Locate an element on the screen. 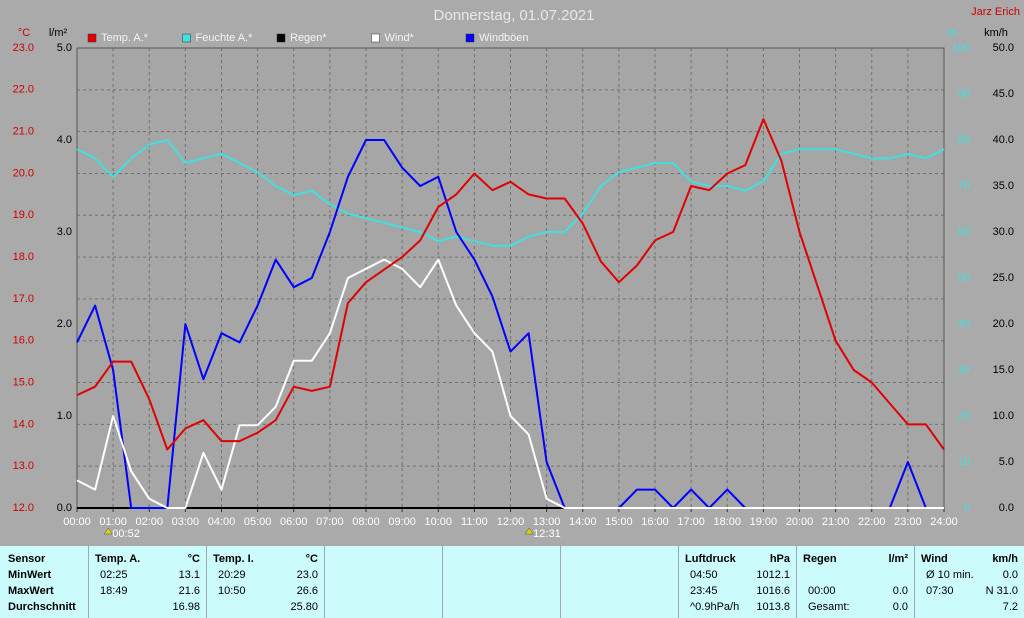 The width and height of the screenshot is (1024, 618). cell-time: 00:00 is located at coordinates (822, 591).